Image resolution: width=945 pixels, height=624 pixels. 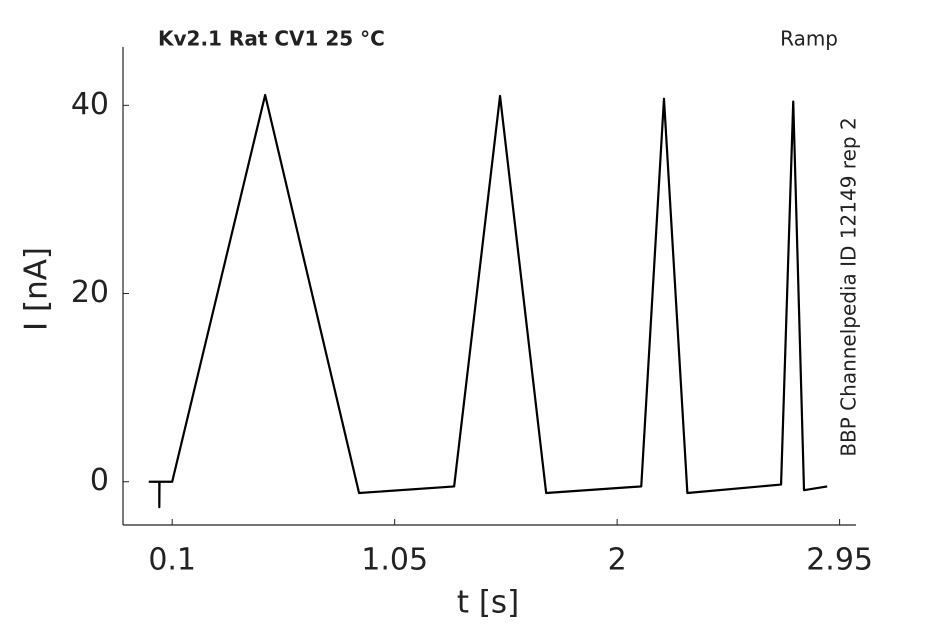 I want to click on x-tick-label: 0.1, so click(x=172, y=560).